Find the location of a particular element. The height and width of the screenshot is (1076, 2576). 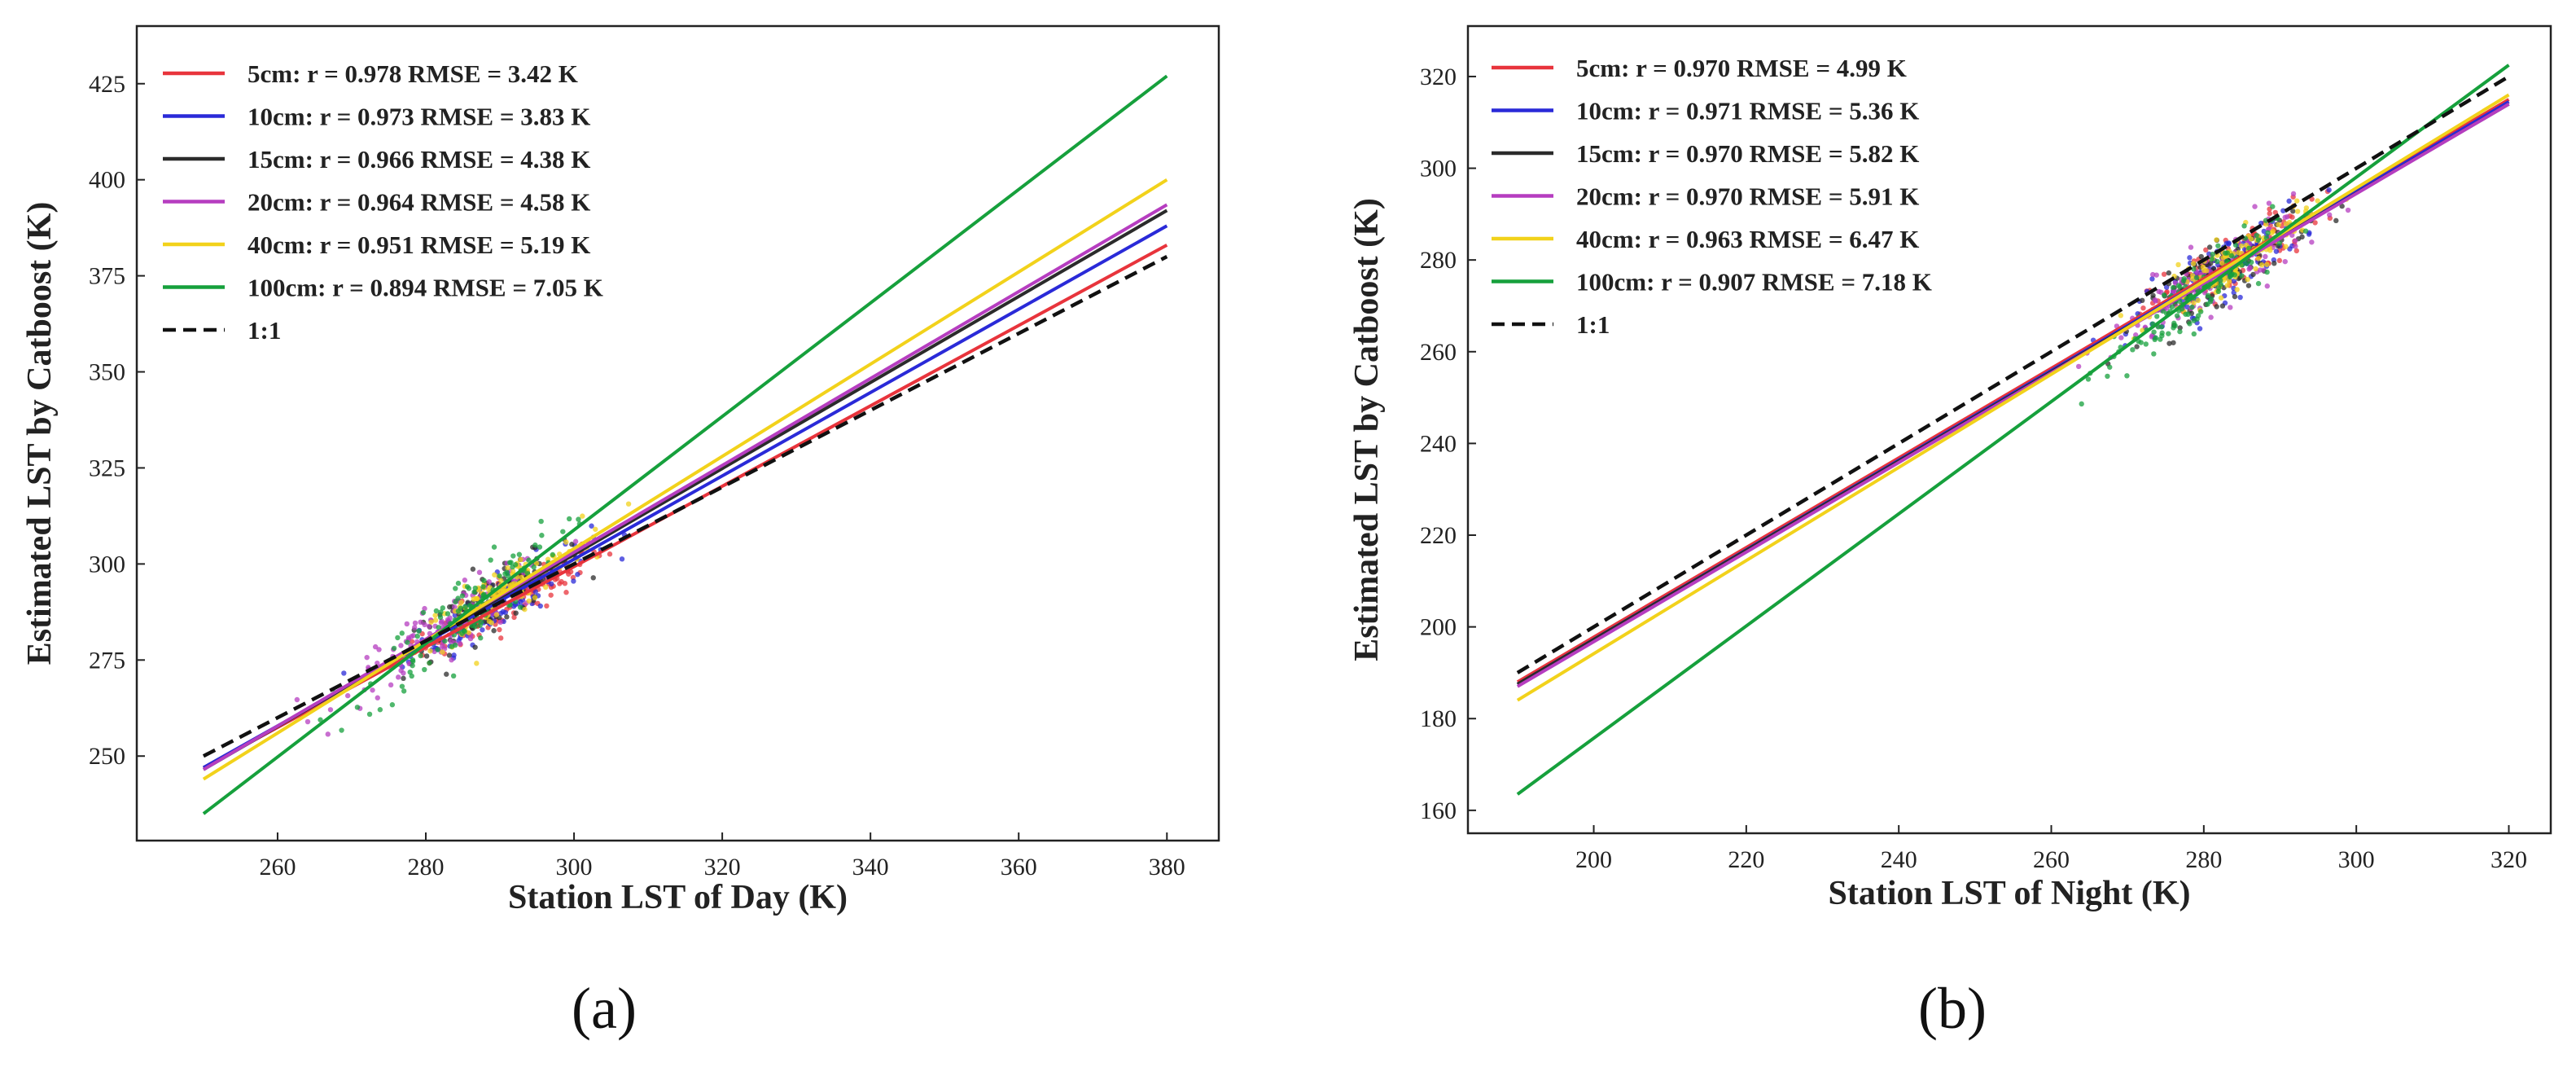

legend-entry: 40cm: r = 0.963 RMSE = 6.47 K is located at coordinates (1747, 239).